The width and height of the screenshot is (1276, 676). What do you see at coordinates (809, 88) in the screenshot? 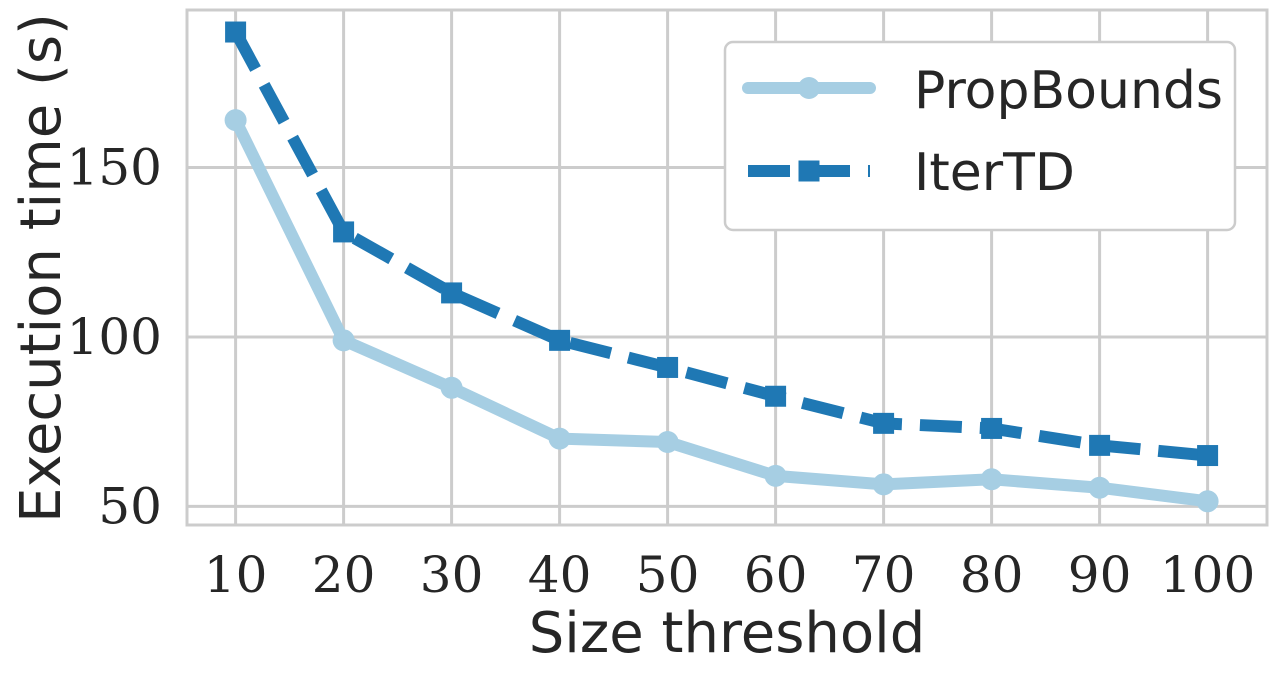
I see `legend-marker-propbounds` at bounding box center [809, 88].